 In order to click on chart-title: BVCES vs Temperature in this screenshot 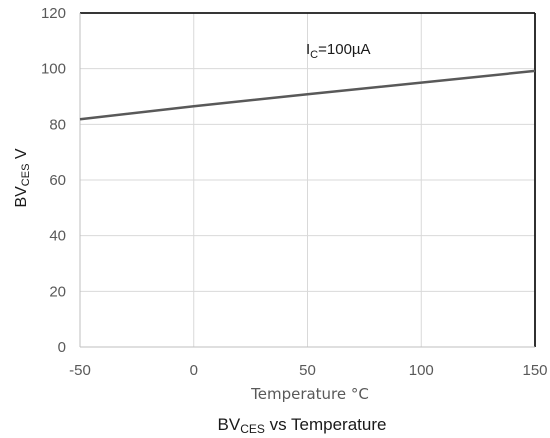, I will do `click(302, 425)`.